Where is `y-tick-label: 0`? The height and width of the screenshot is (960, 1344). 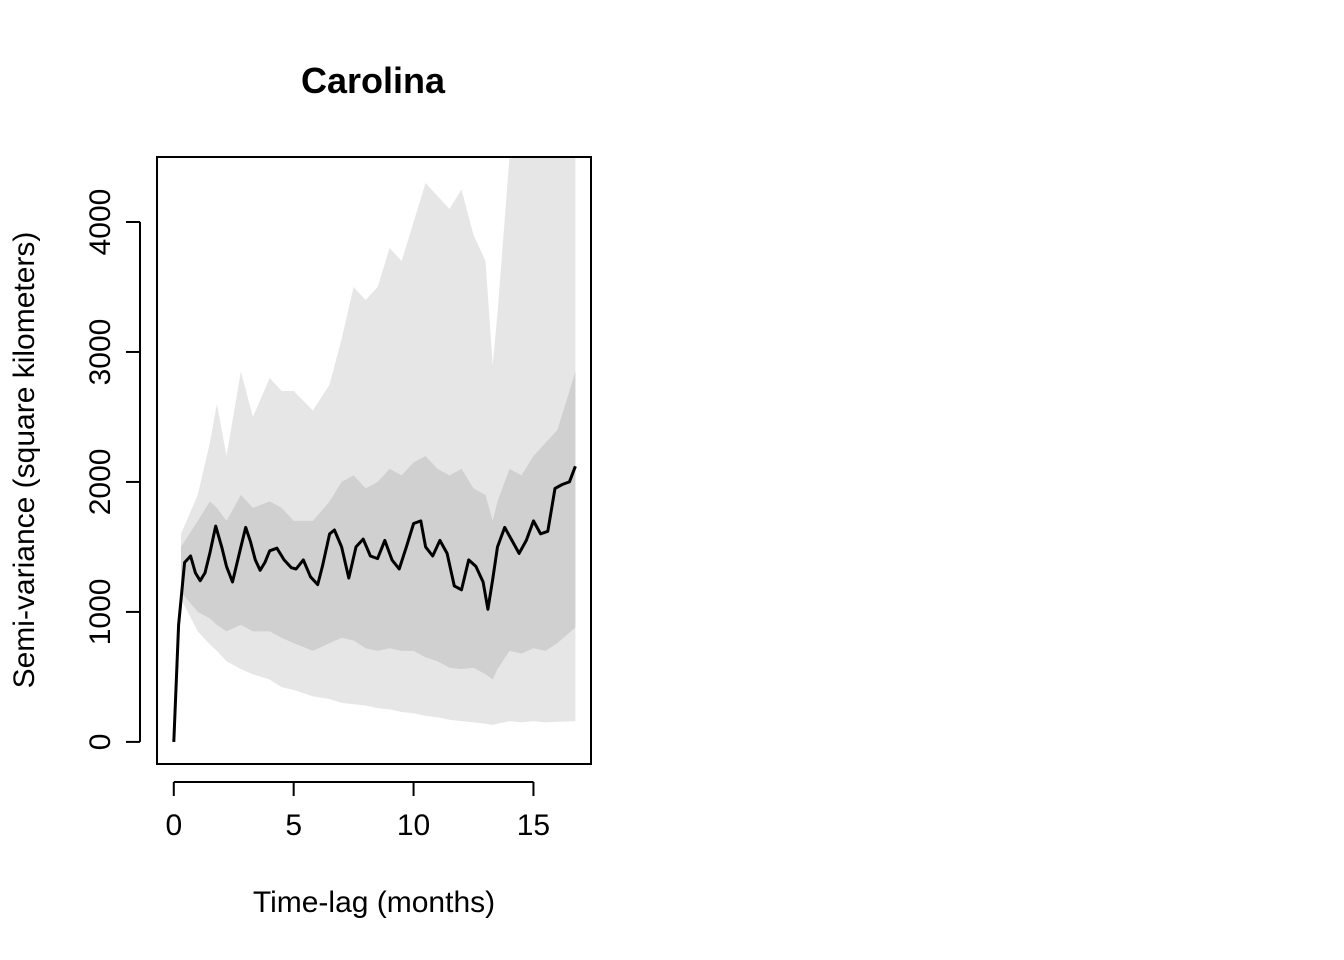
y-tick-label: 0 is located at coordinates (100, 742).